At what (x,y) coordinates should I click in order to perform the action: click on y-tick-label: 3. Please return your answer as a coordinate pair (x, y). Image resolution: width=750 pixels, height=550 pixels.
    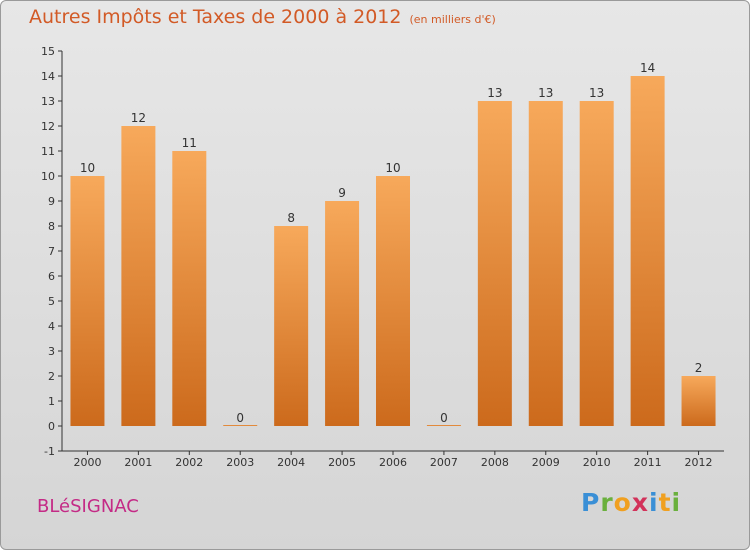
    Looking at the image, I should click on (51, 351).